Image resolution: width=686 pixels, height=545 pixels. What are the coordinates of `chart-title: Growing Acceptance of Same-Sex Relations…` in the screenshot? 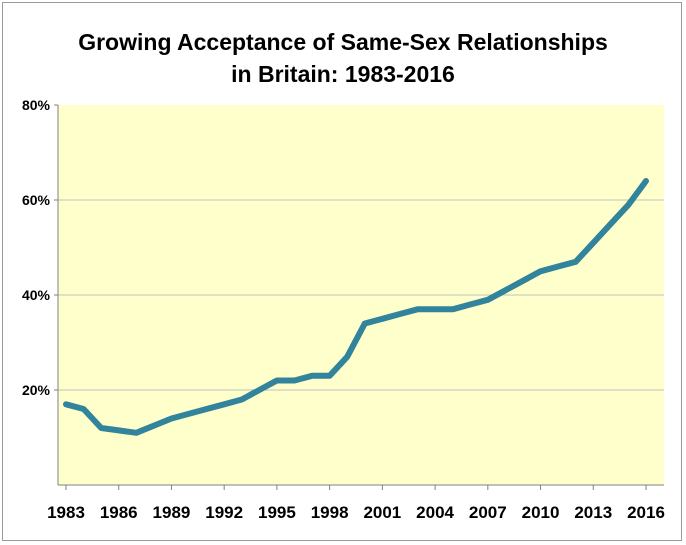 It's located at (343, 58).